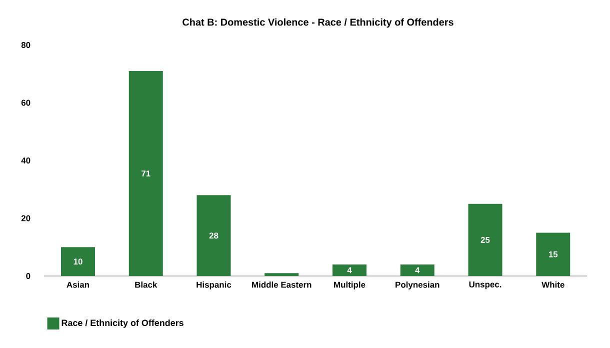 The image size is (610, 348). What do you see at coordinates (123, 323) in the screenshot?
I see `legend-label: Race / Ethnicity of Offenders` at bounding box center [123, 323].